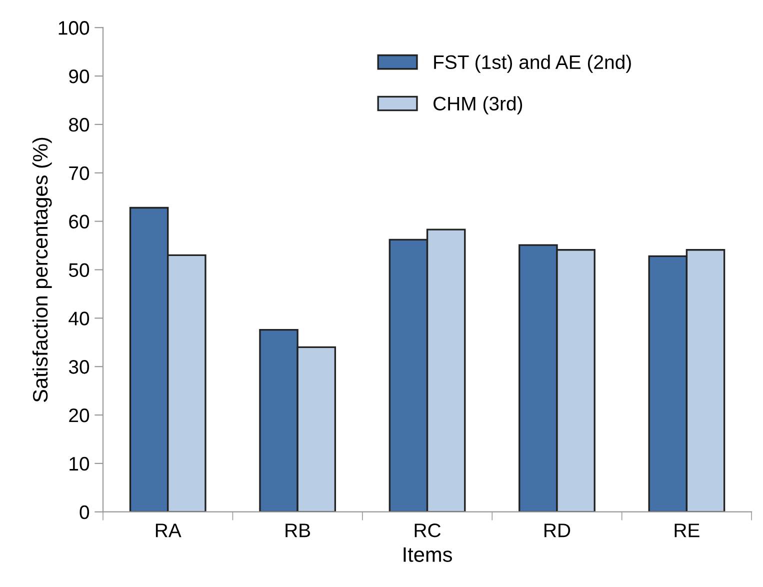 Image resolution: width=763 pixels, height=587 pixels. What do you see at coordinates (80, 463) in the screenshot?
I see `y-tick-label: 10` at bounding box center [80, 463].